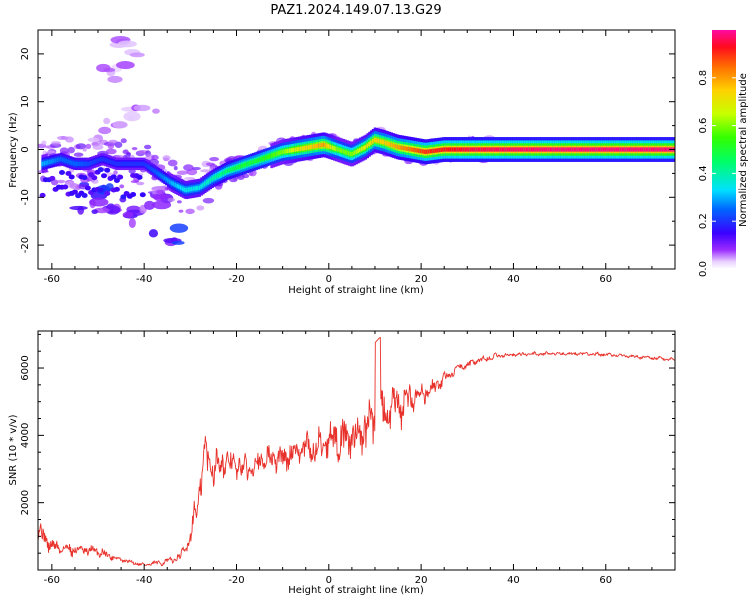 This screenshot has height=600, width=750. Describe the element at coordinates (144, 279) in the screenshot. I see `spec-xtick-label: -40` at that location.